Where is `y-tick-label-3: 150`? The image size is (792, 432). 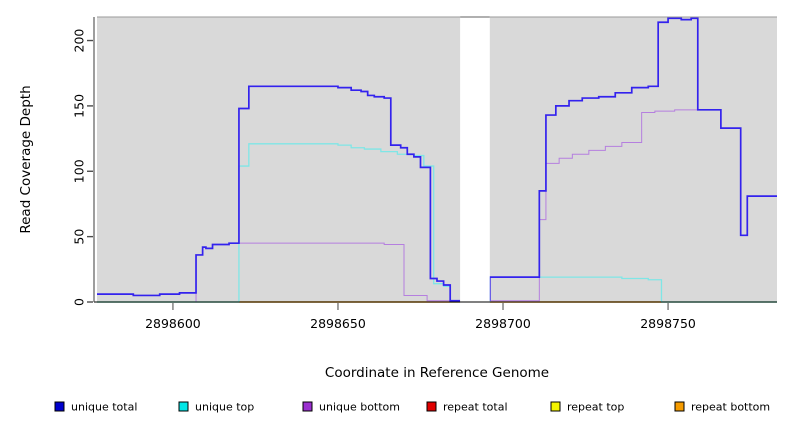
y-tick-label-3: 150 is located at coordinates (79, 106).